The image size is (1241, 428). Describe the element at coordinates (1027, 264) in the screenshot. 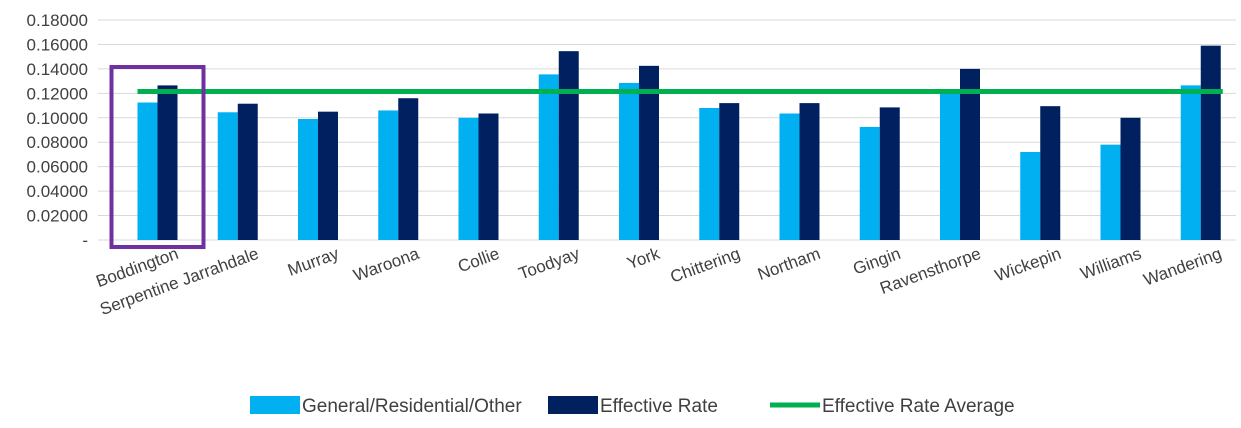

I see `x-tick-label: Wickepin` at that location.